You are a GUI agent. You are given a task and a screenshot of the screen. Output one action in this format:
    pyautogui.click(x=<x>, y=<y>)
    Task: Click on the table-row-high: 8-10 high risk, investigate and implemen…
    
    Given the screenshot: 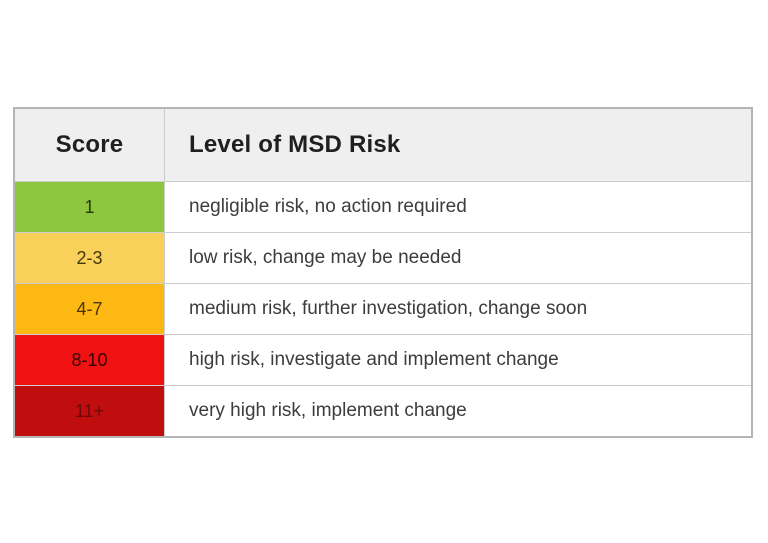 What is the action you would take?
    pyautogui.click(x=383, y=360)
    